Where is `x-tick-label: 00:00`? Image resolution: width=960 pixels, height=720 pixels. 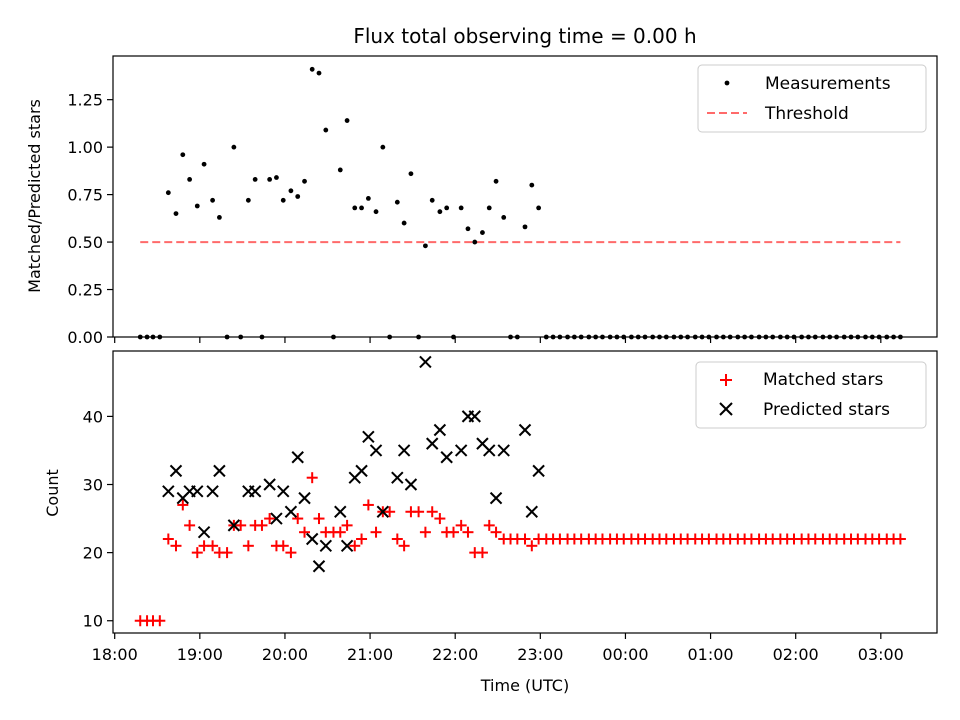 x-tick-label: 00:00 is located at coordinates (625, 654).